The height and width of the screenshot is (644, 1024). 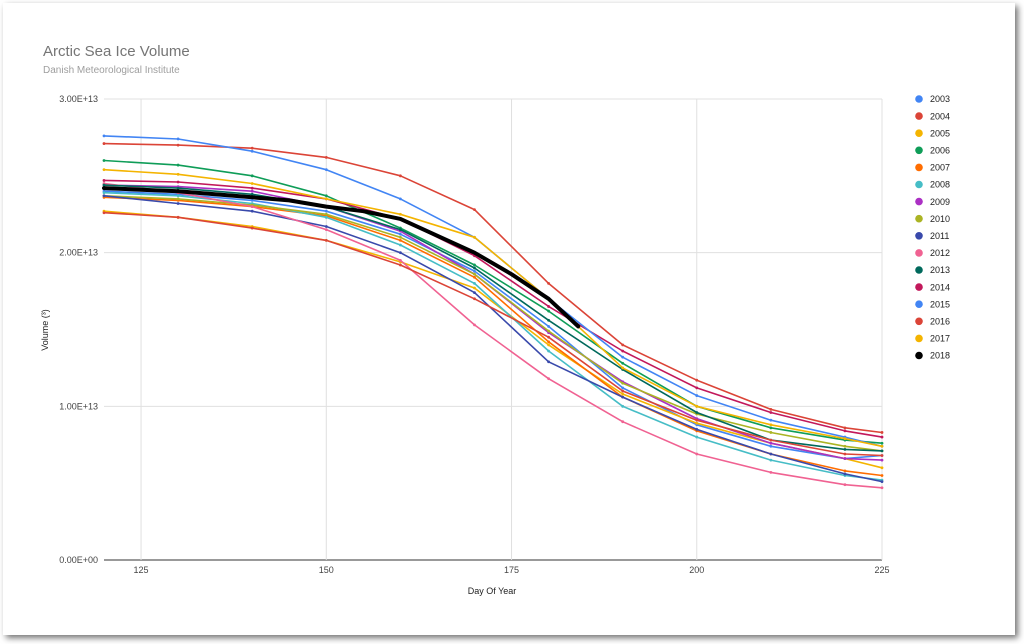 What do you see at coordinates (326, 570) in the screenshot?
I see `x-tick-label: 150` at bounding box center [326, 570].